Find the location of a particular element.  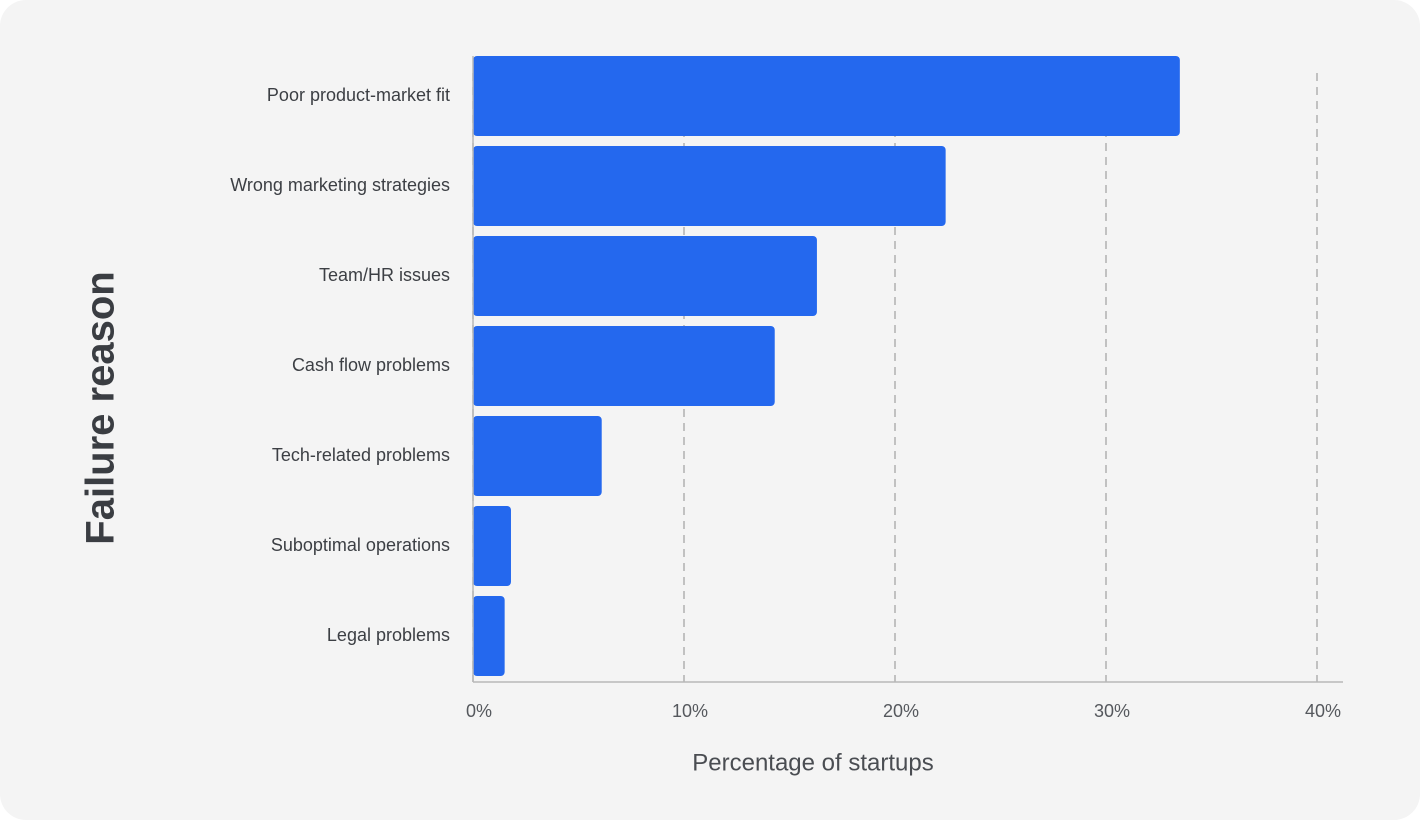

y-tick-label: Legal problems is located at coordinates (388, 635).